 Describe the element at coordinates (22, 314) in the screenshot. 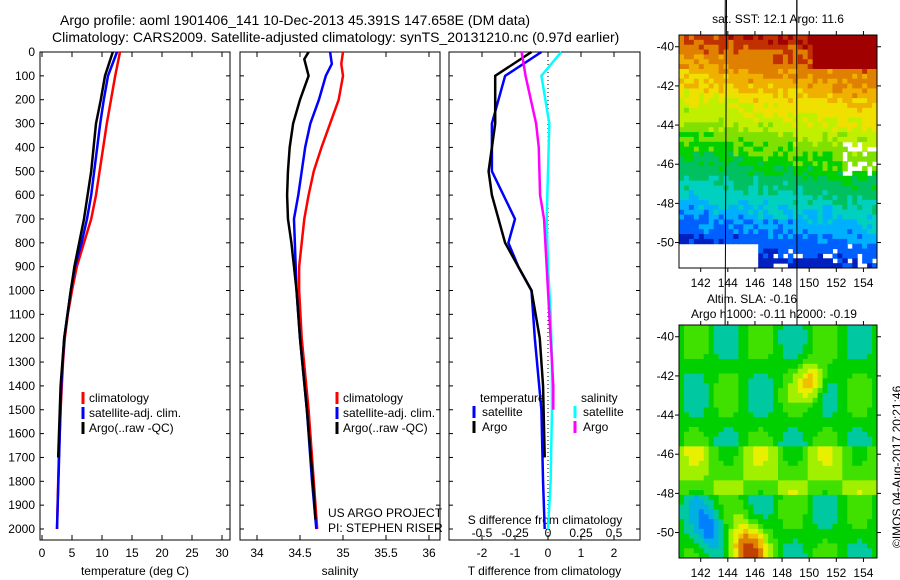

I see `y-tick-label: 1100` at that location.